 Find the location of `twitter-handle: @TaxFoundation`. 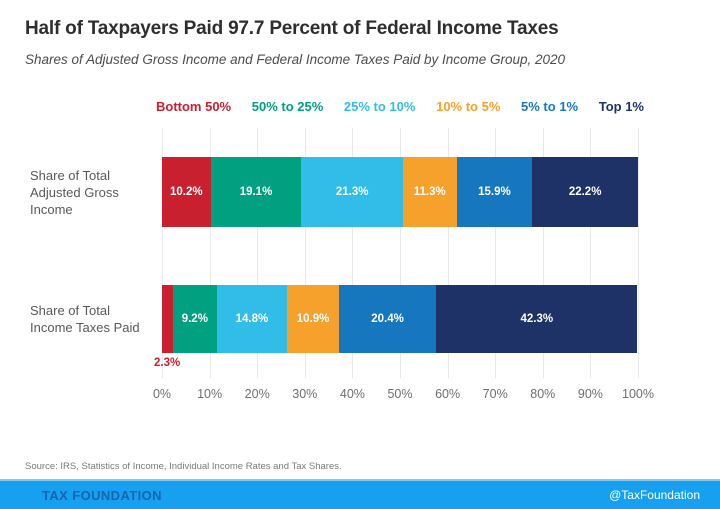

twitter-handle: @TaxFoundation is located at coordinates (654, 495).